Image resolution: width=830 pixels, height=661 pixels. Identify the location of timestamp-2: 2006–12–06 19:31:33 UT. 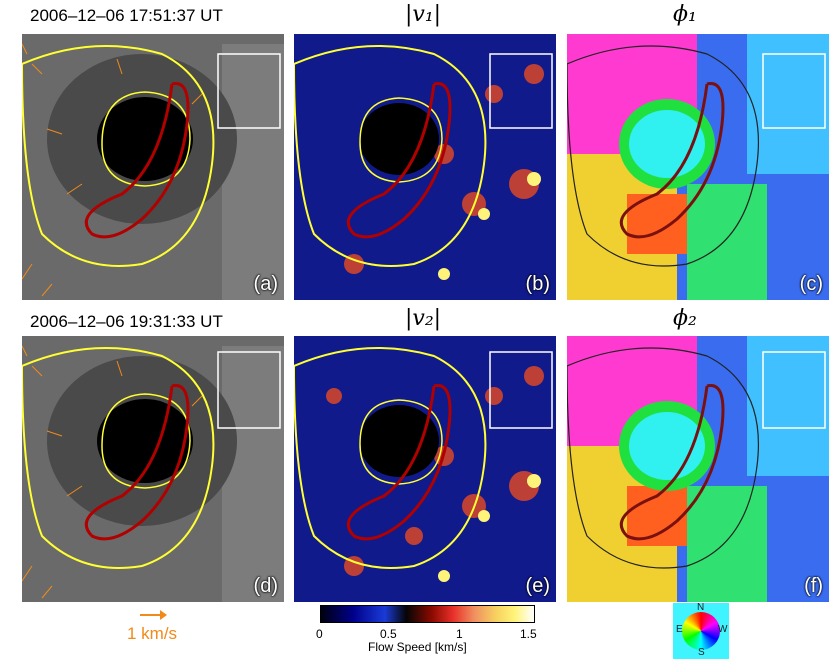
(126, 321).